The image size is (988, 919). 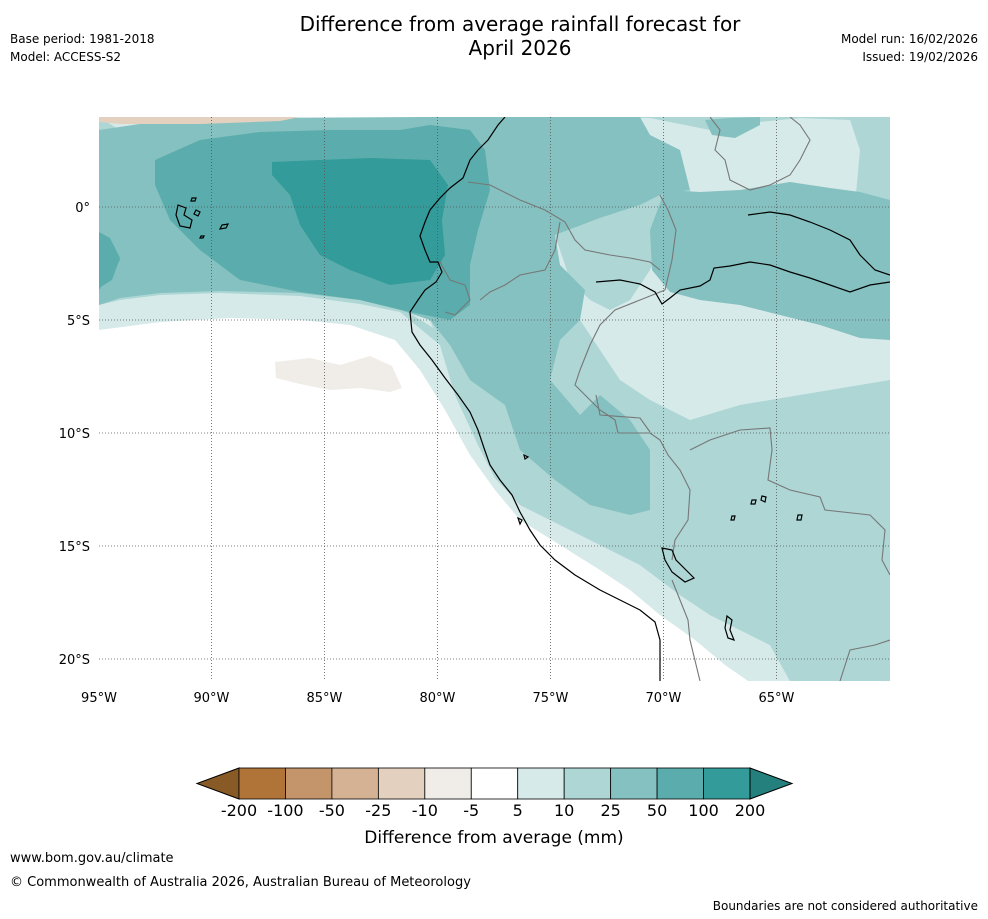 What do you see at coordinates (74, 660) in the screenshot?
I see `lat-label-4: 20°S` at bounding box center [74, 660].